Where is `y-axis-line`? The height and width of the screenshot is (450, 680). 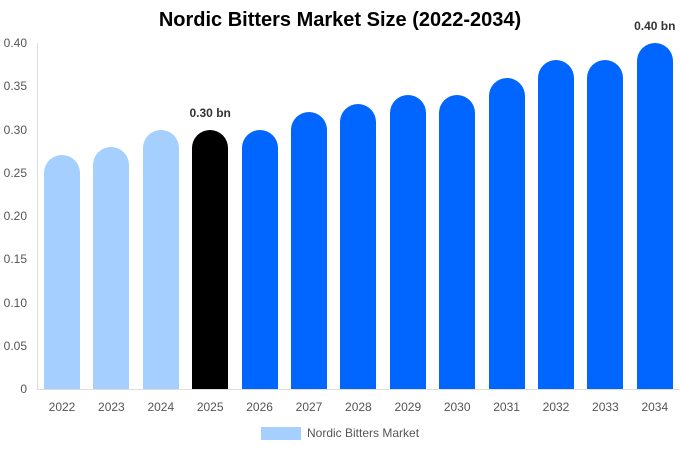 y-axis-line is located at coordinates (37, 216).